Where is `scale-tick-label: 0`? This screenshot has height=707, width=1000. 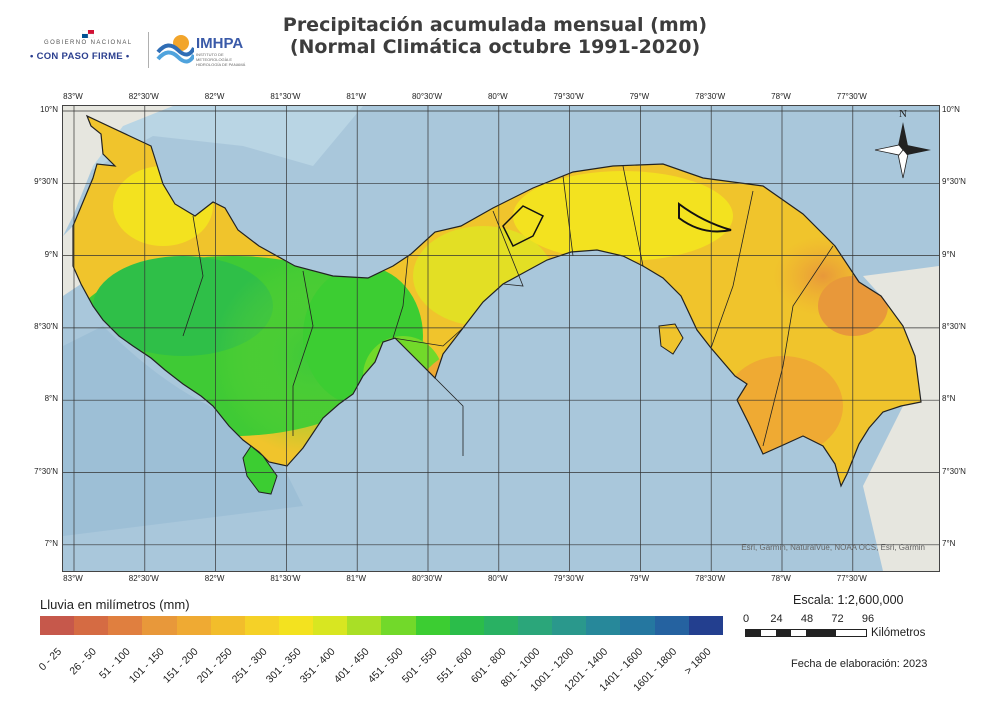
scale-tick-label: 0 is located at coordinates (746, 619).